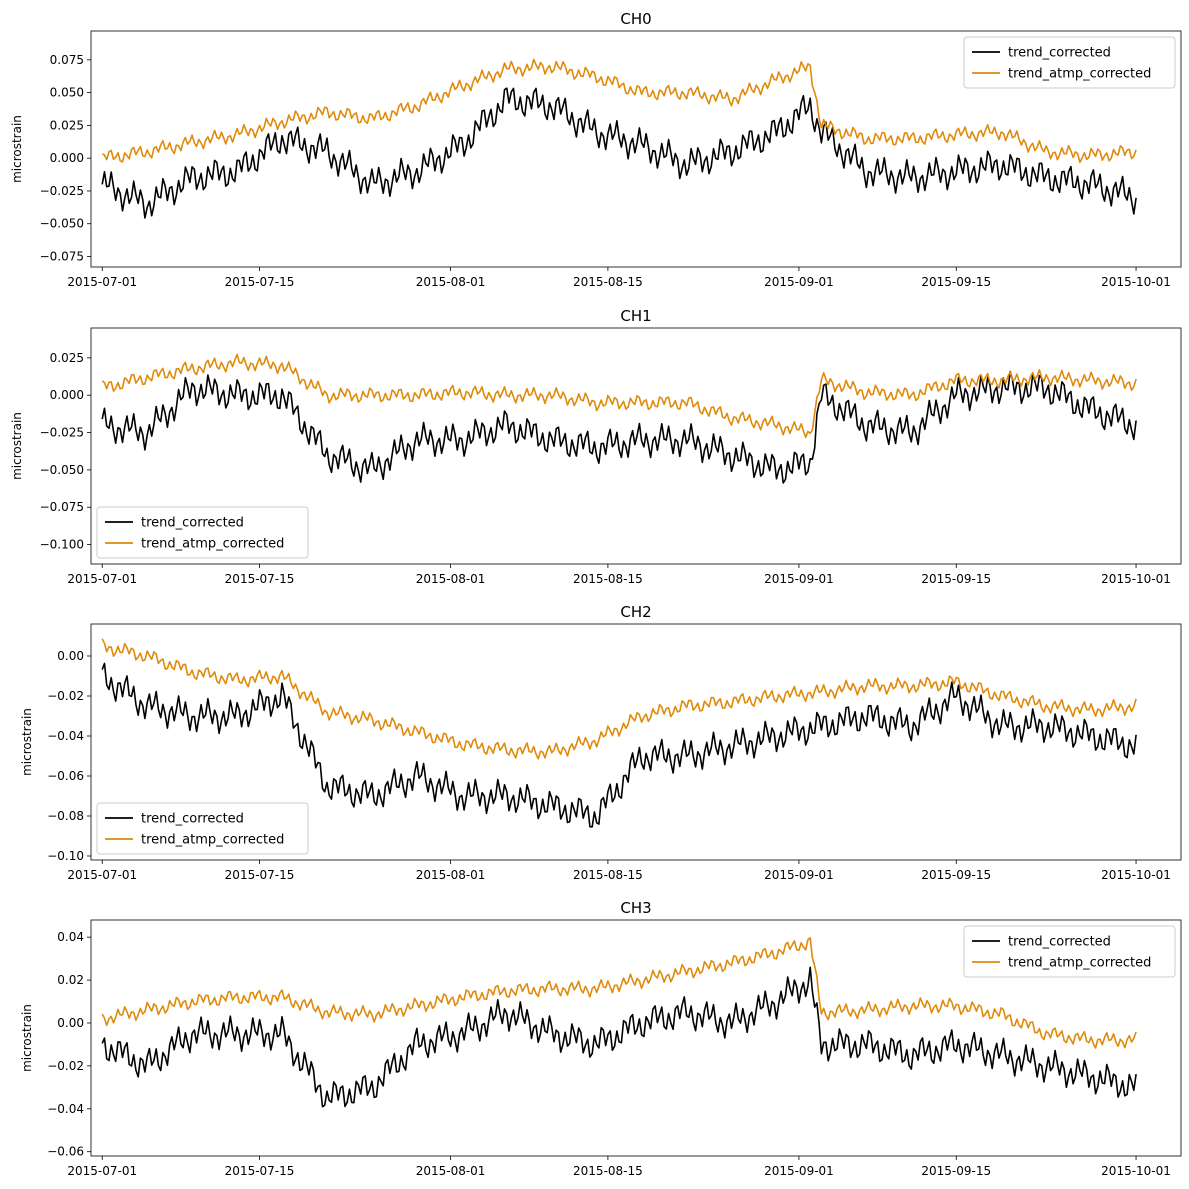 The image size is (1189, 1189). I want to click on chart-title: CH0, so click(635, 19).